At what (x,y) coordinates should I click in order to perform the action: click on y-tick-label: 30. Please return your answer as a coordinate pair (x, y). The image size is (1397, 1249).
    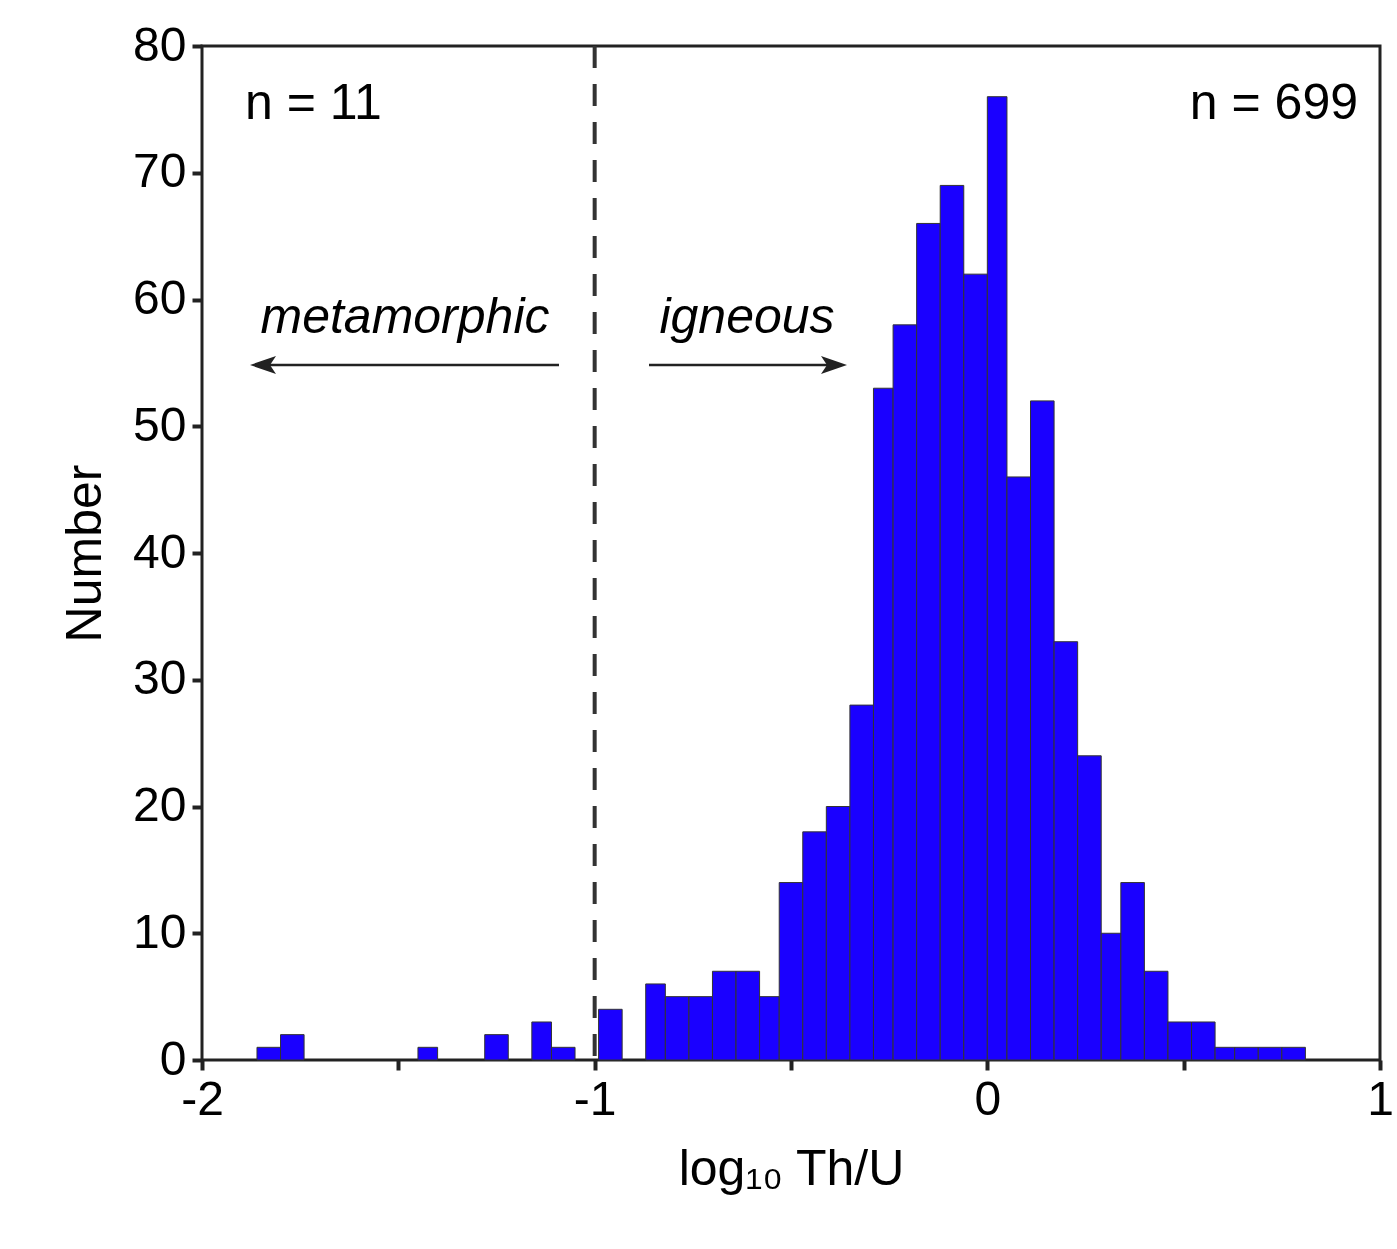
    Looking at the image, I should click on (160, 678).